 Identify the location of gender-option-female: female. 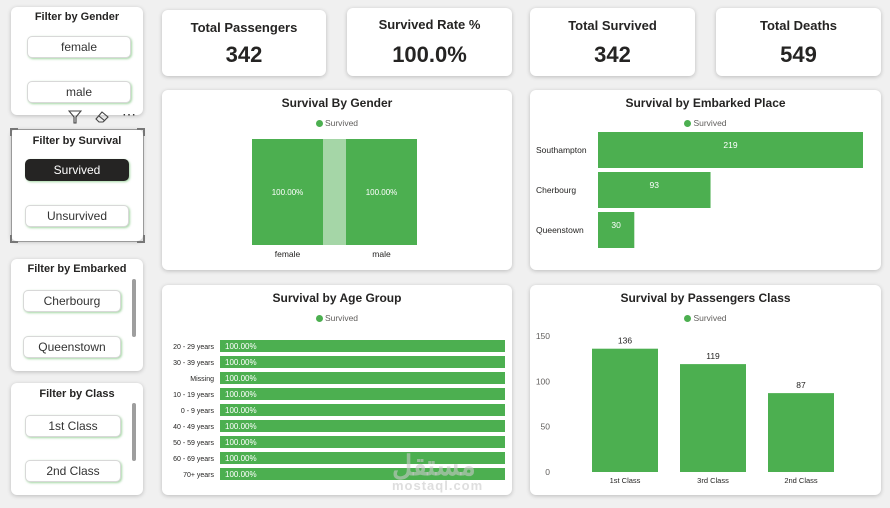
(79, 47).